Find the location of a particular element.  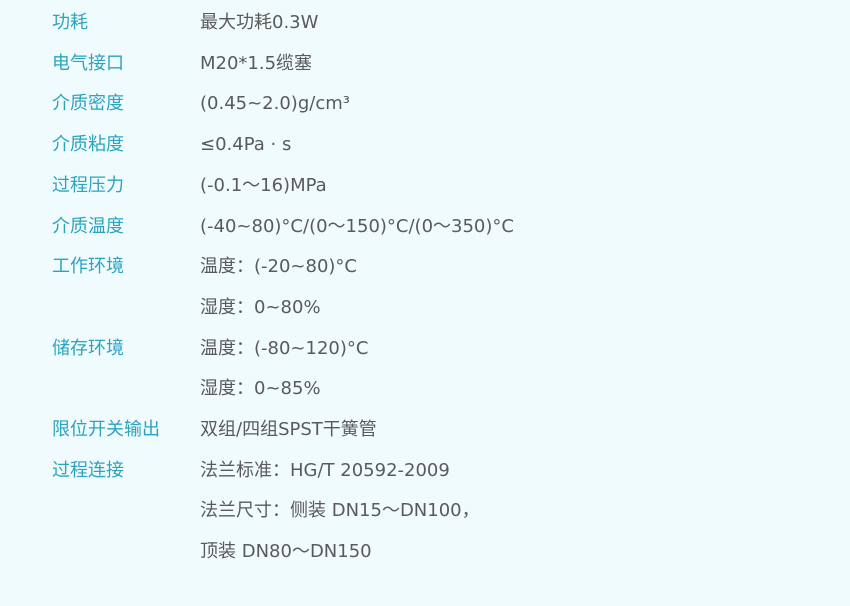

spec-label: 工作环境 is located at coordinates (88, 267).